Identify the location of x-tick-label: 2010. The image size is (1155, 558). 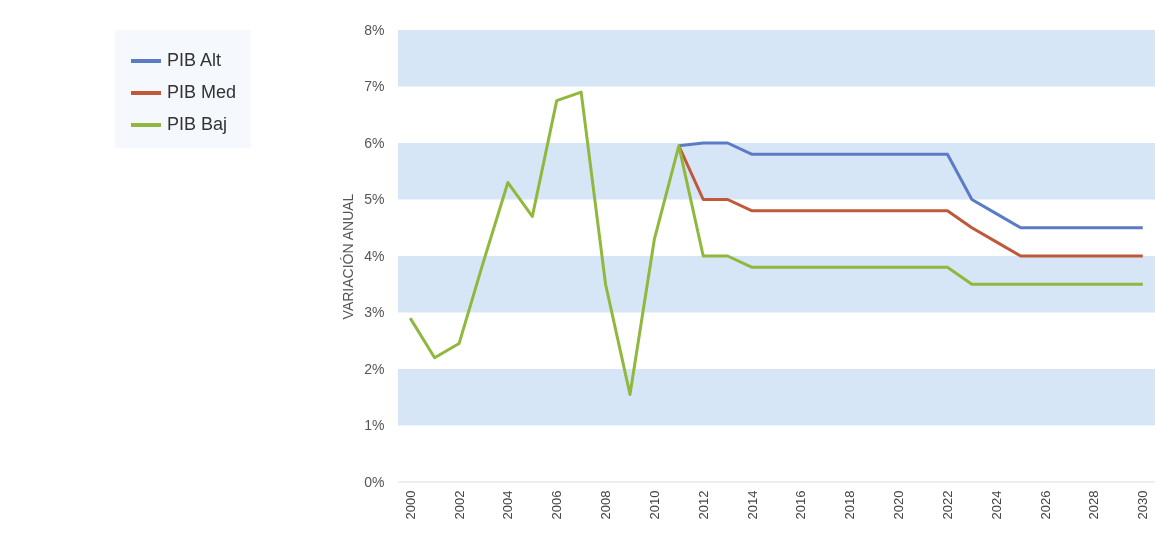
(654, 505).